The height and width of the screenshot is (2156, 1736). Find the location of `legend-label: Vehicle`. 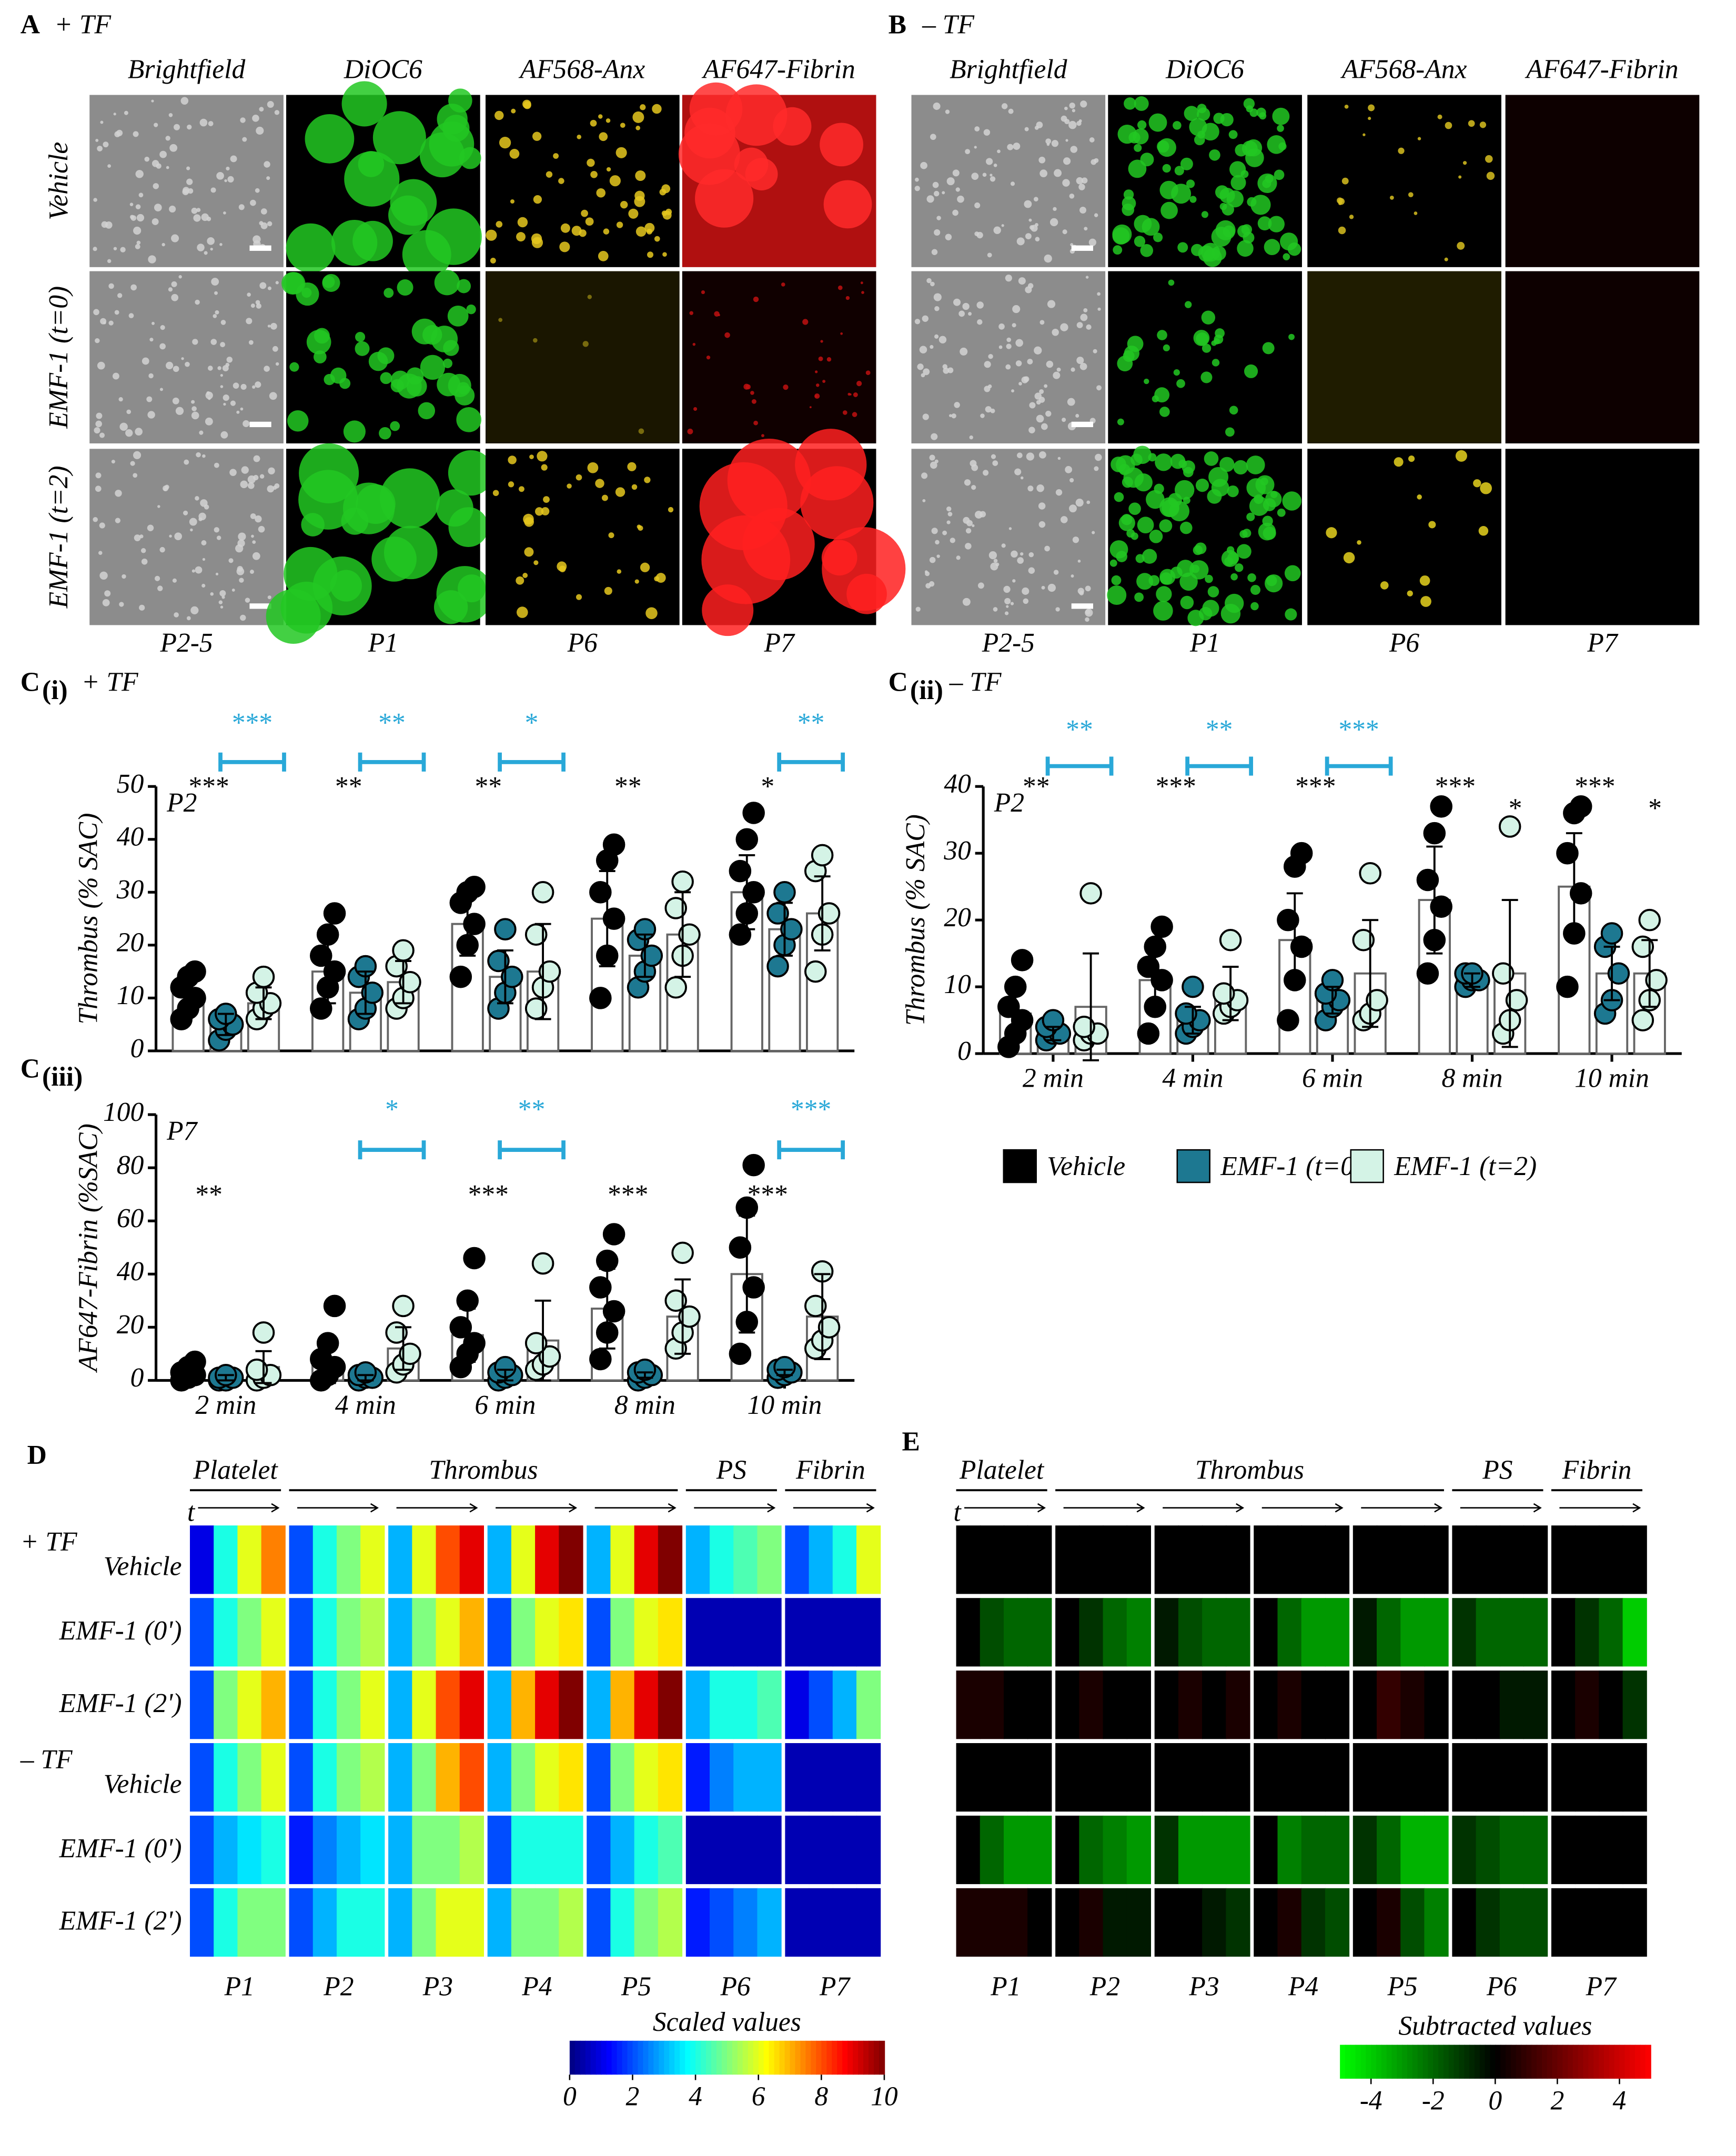

legend-label: Vehicle is located at coordinates (1086, 1166).